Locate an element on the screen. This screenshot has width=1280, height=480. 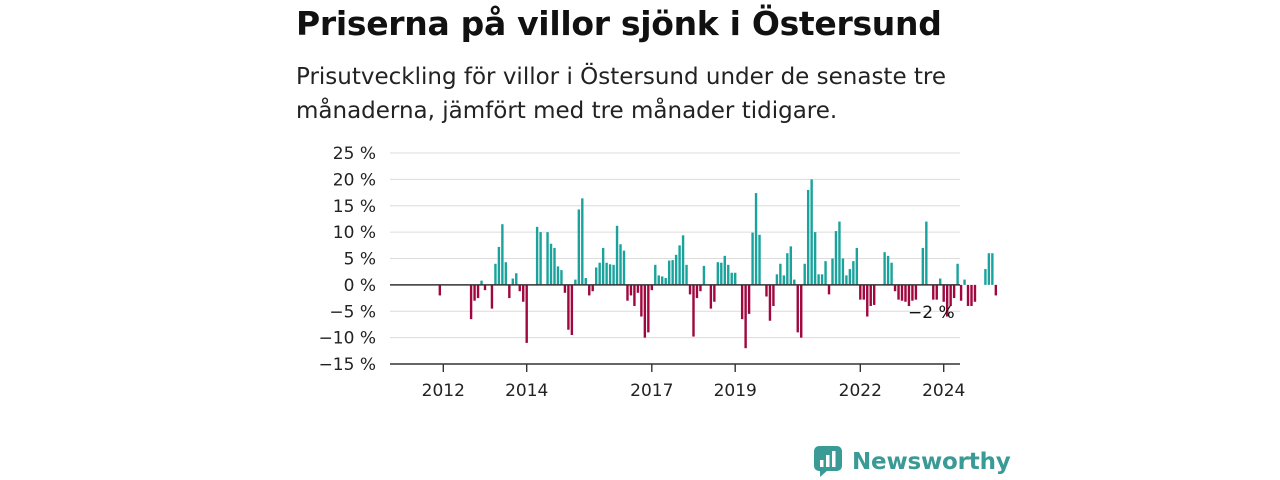
y-tick-label: 0 % is located at coordinates (360, 286).